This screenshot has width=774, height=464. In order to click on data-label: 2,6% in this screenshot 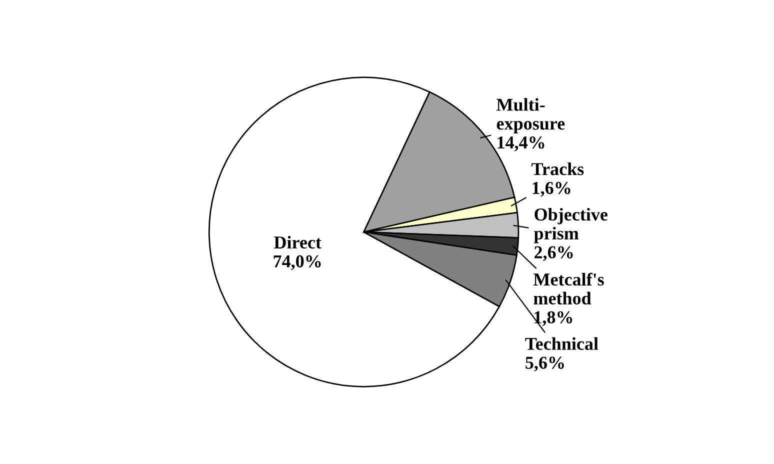, I will do `click(553, 254)`.